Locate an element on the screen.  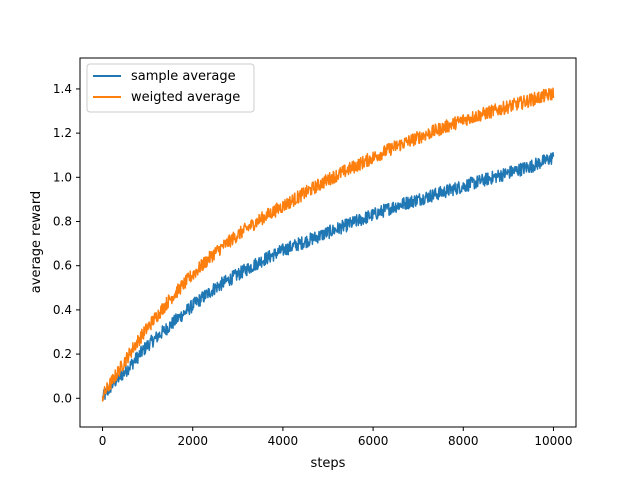
y-axis-ticks: 0.0 0.2 0.4 0.6 0.8 1.0 1.2 1.4 is located at coordinates (66, 243).